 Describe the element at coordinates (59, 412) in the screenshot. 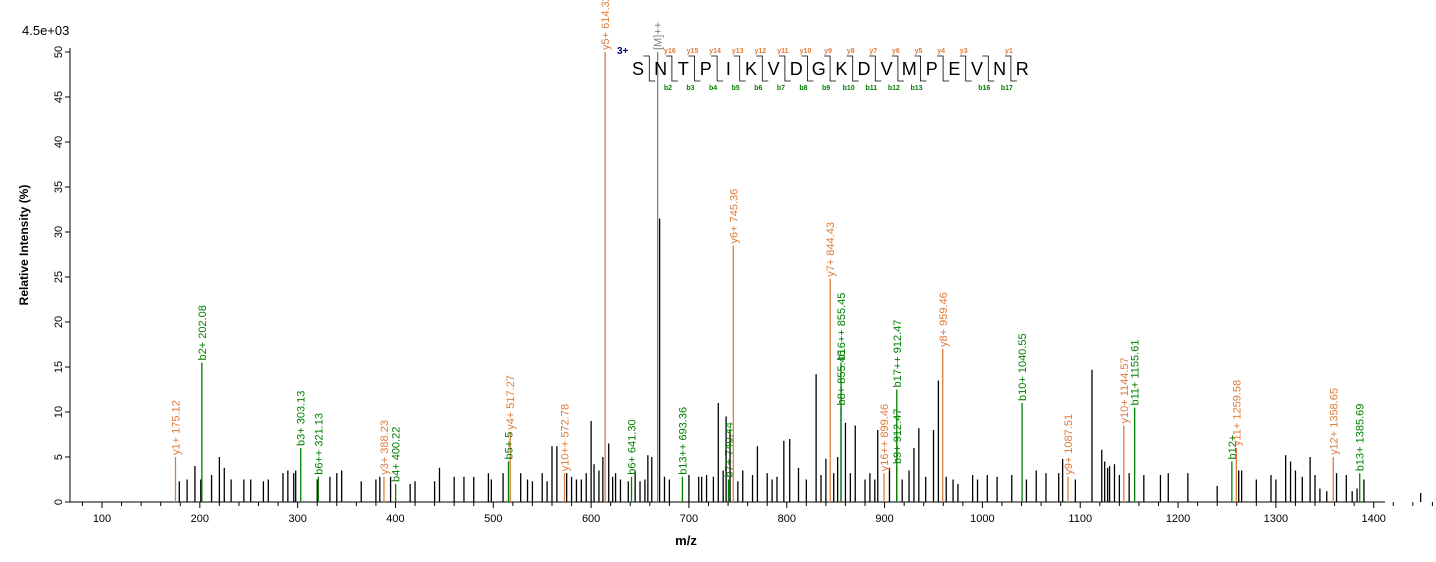

I see `y-tick-label: 10` at that location.